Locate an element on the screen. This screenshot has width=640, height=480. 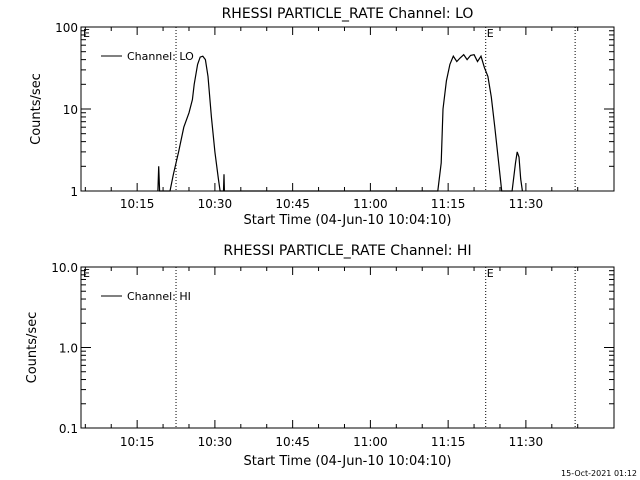
y-tick-label: 0.1 is located at coordinates (68, 429).